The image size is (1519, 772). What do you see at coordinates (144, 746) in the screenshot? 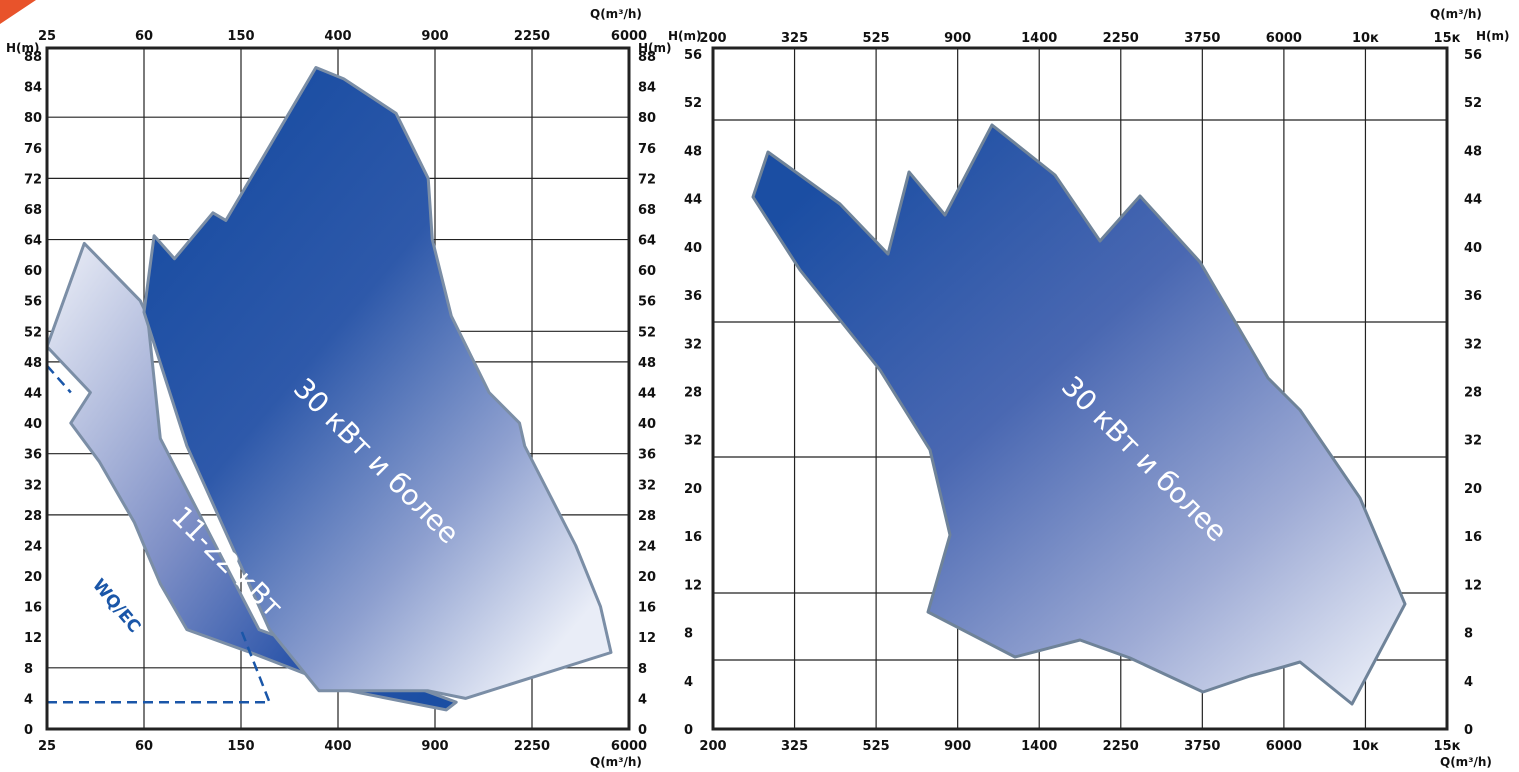
I see `x-tick-label-bottom: 60` at bounding box center [144, 746].